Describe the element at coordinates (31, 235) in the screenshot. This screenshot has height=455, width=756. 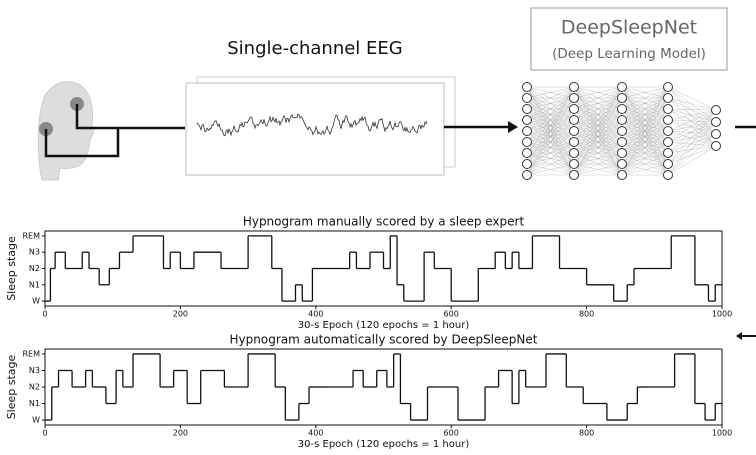
I see `y-tick-label: REM` at that location.